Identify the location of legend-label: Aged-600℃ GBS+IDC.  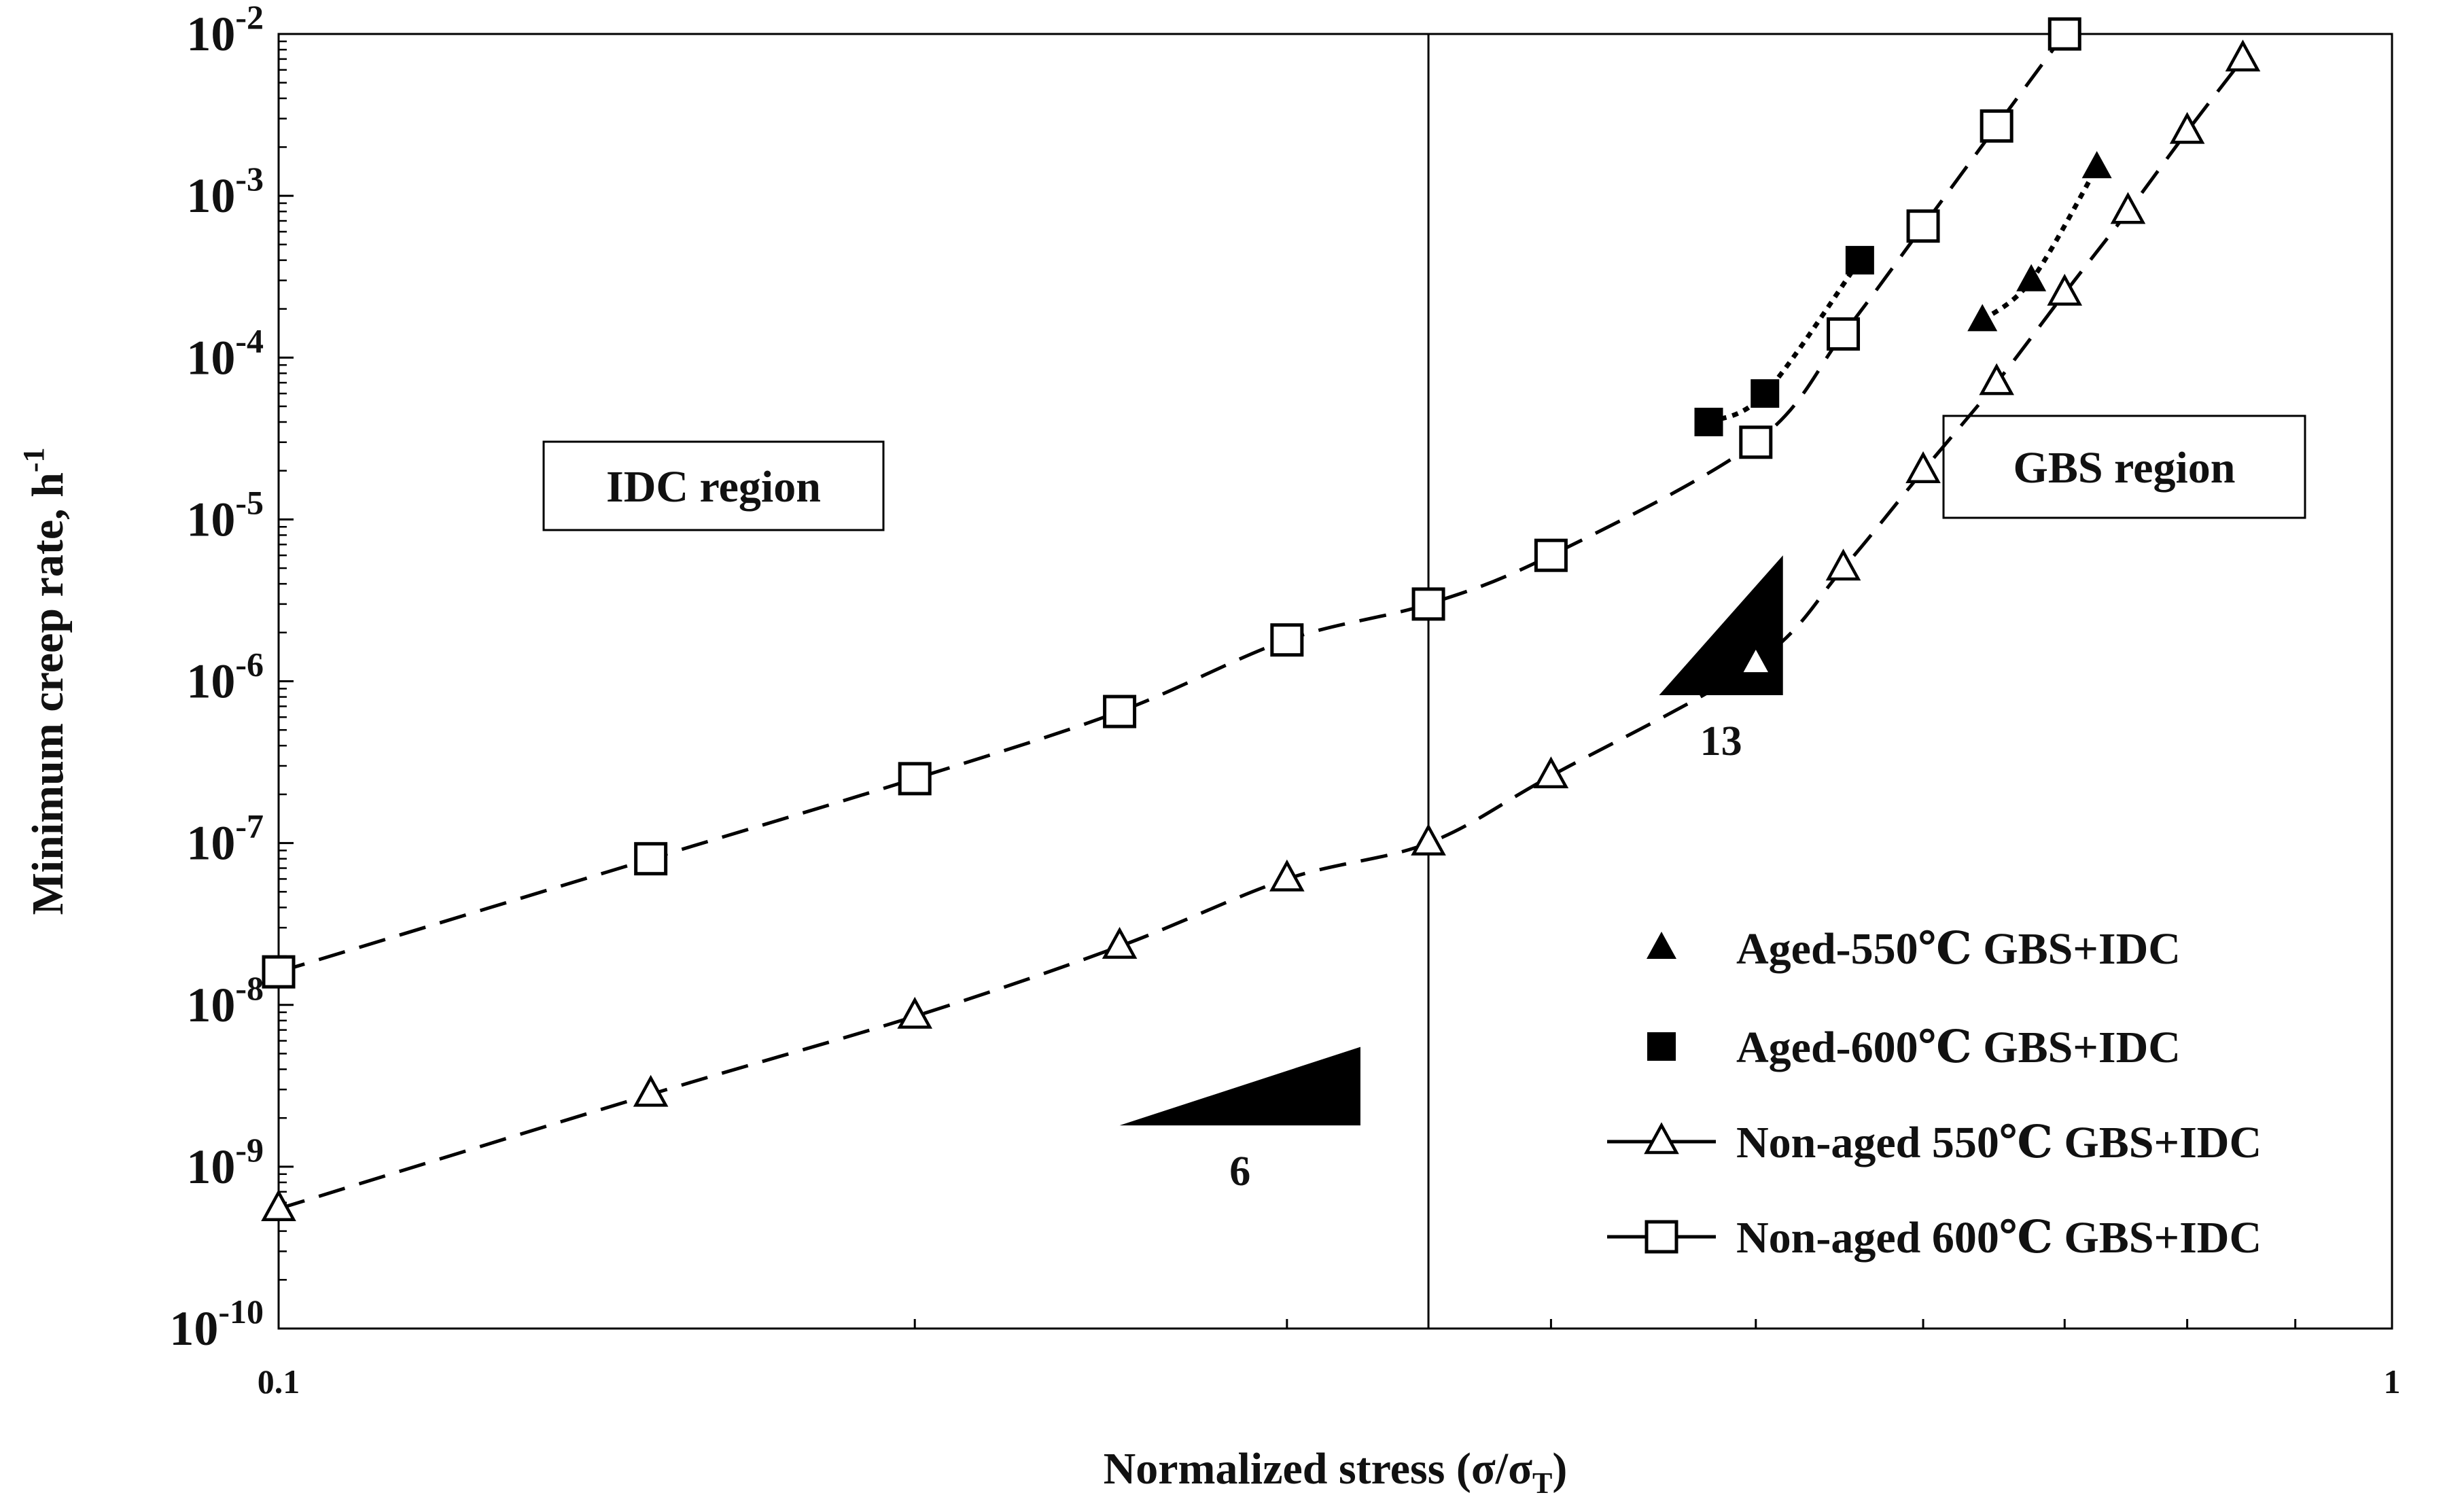
(1958, 1047).